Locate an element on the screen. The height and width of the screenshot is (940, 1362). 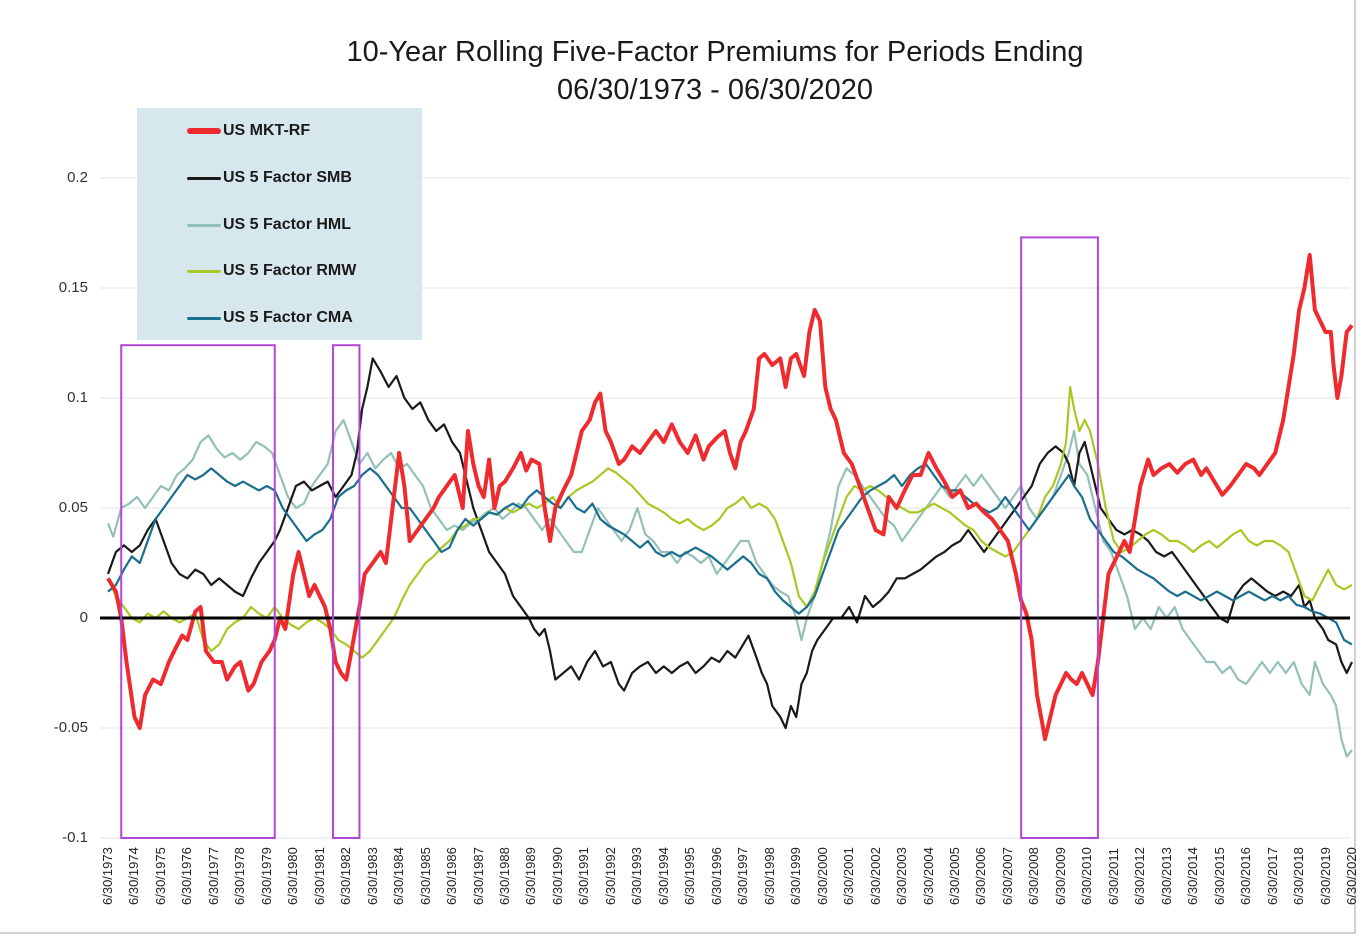
x-tick-label: 6/30/1981 is located at coordinates (319, 876).